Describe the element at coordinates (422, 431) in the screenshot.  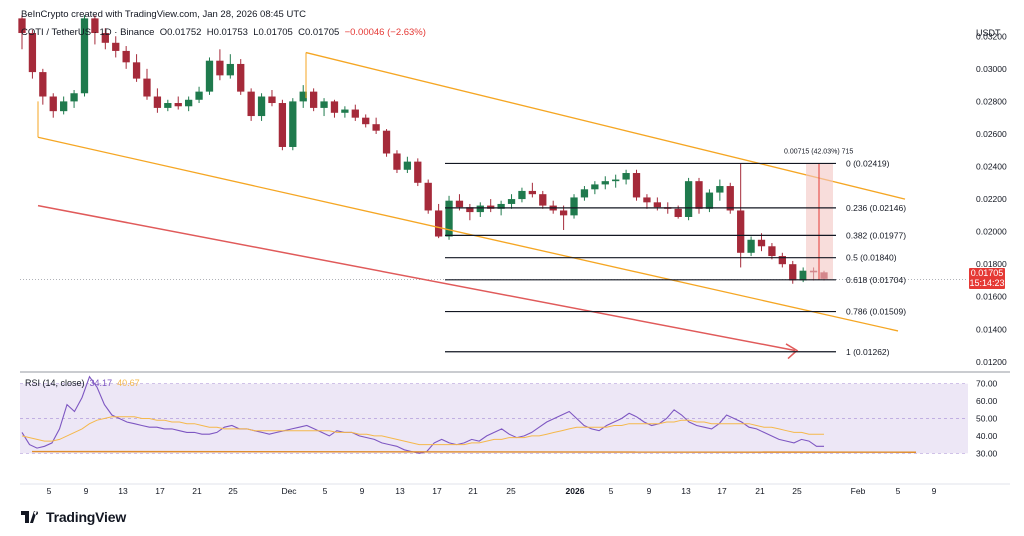
I see `rsi-ma-line` at that location.